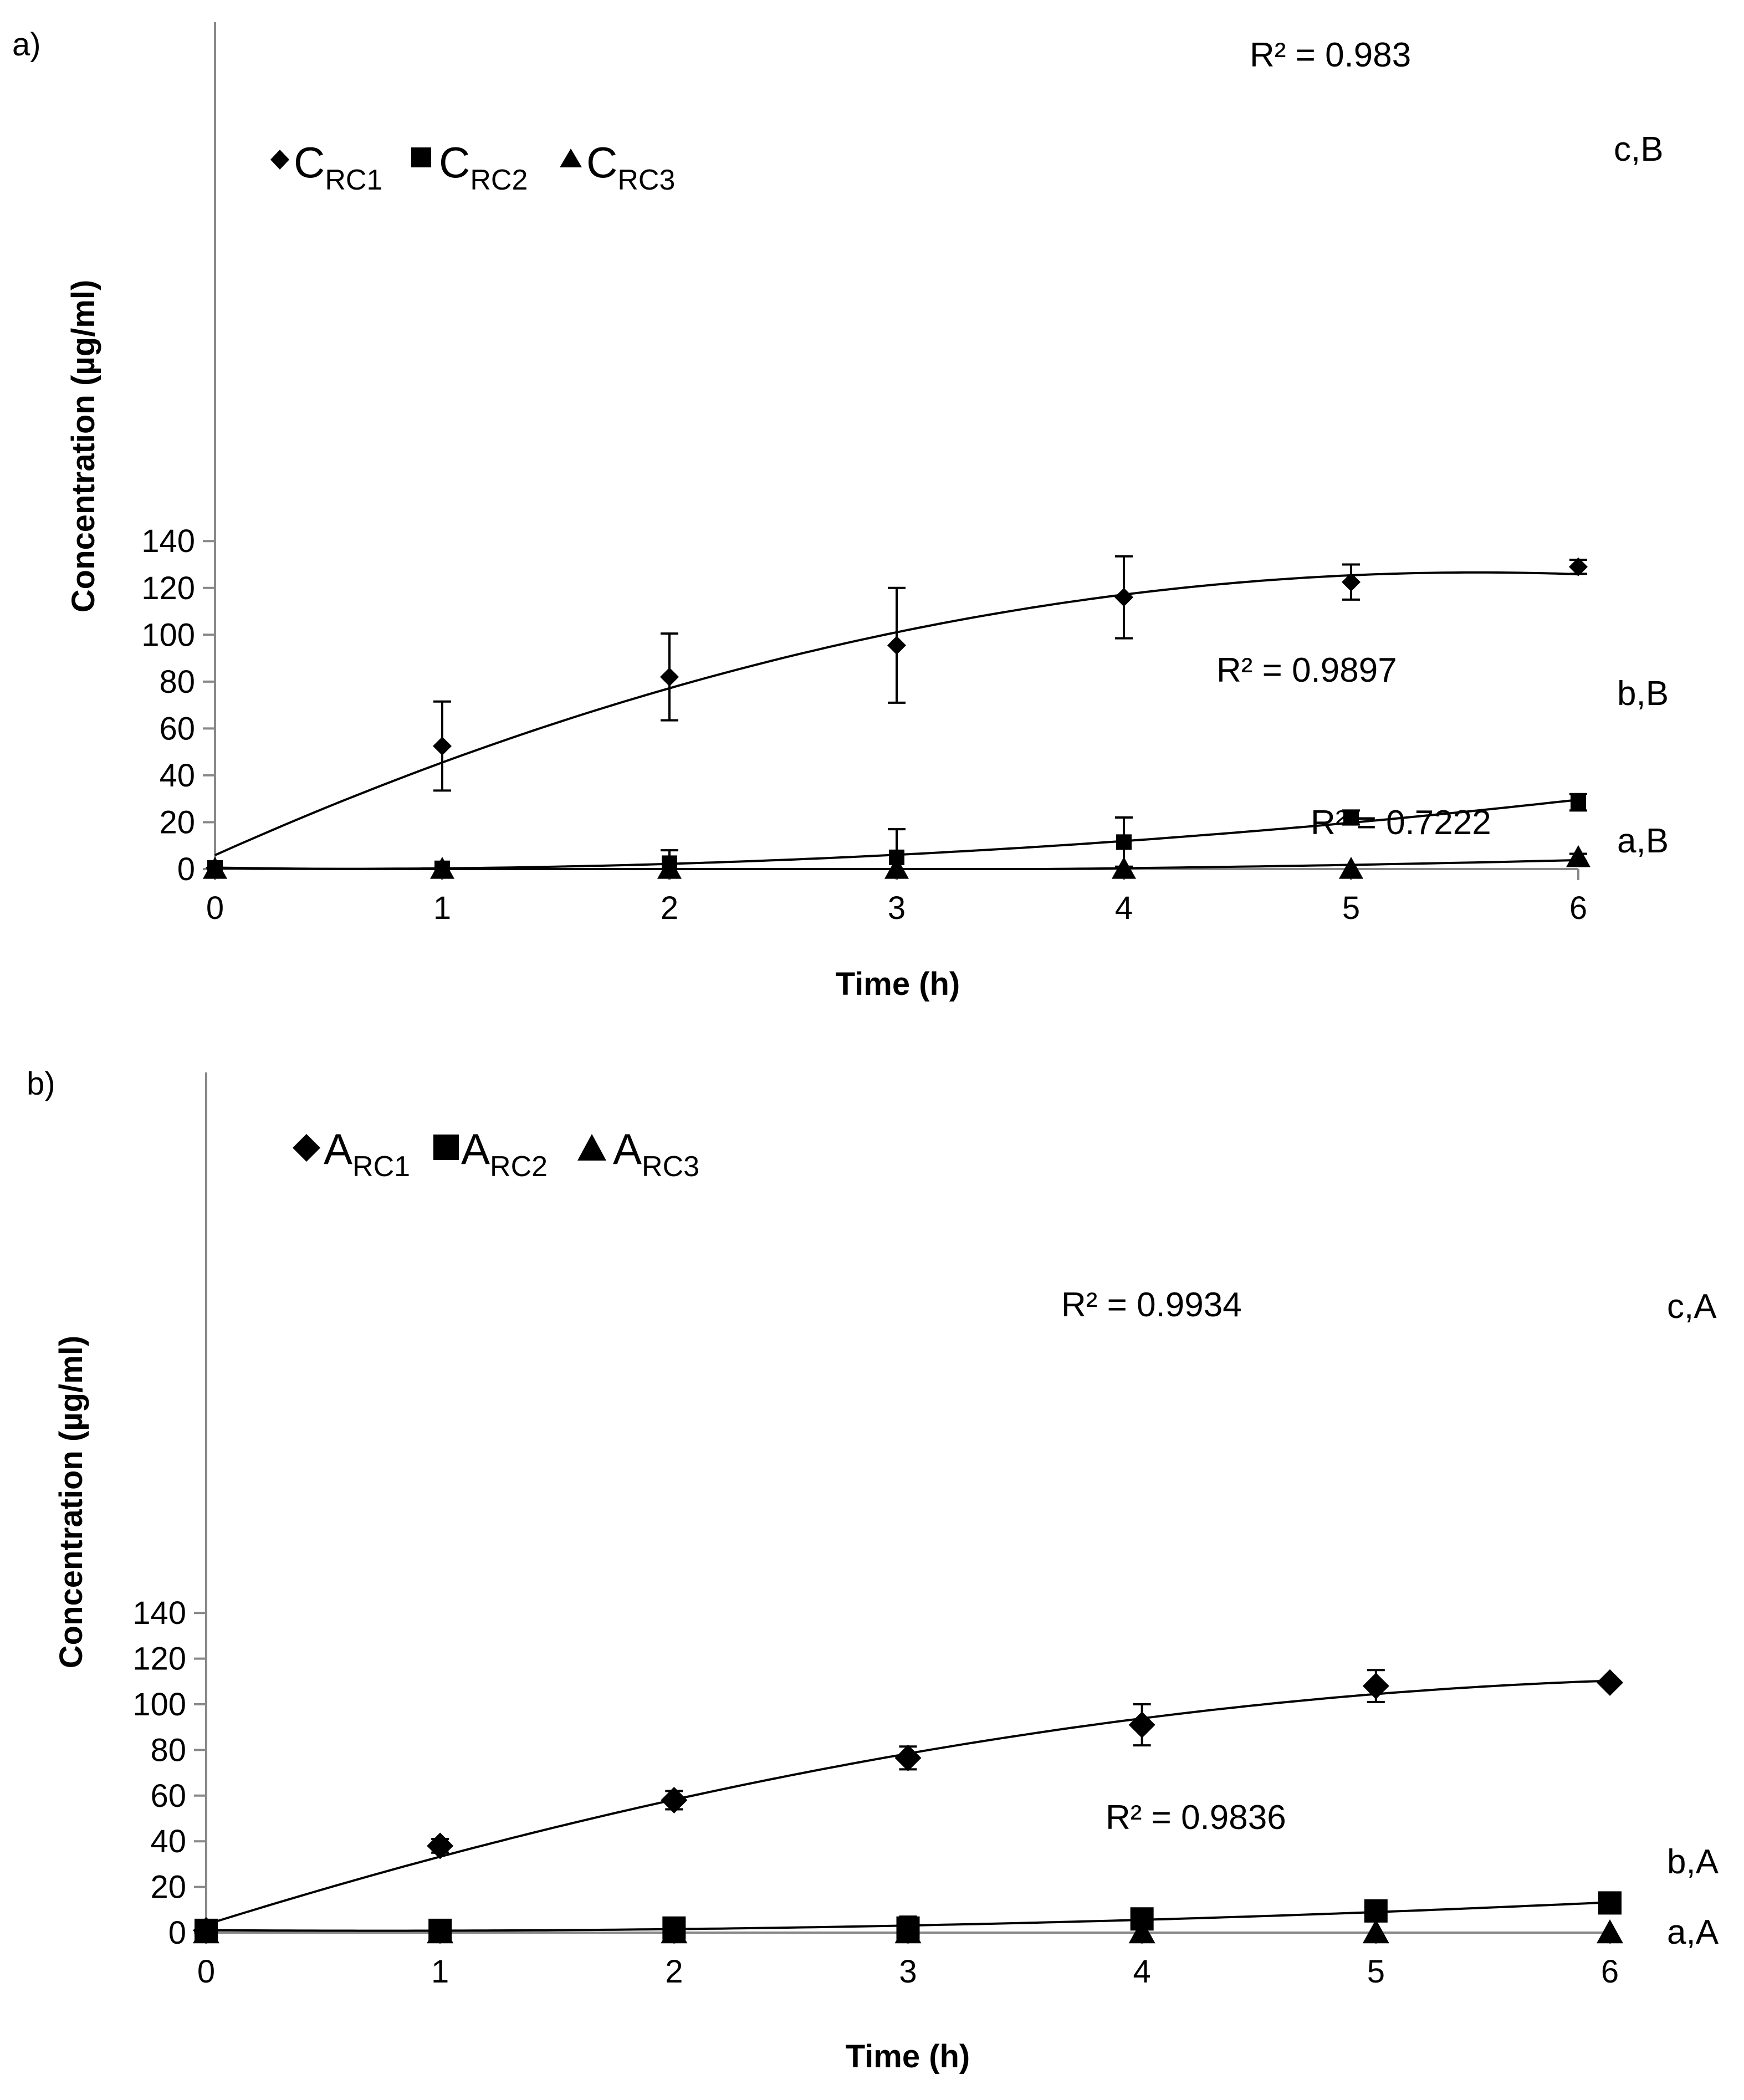 This screenshot has width=1744, height=2100. What do you see at coordinates (83, 446) in the screenshot?
I see `panel-a-y-axis-title: Concentration (µg/ml)` at bounding box center [83, 446].